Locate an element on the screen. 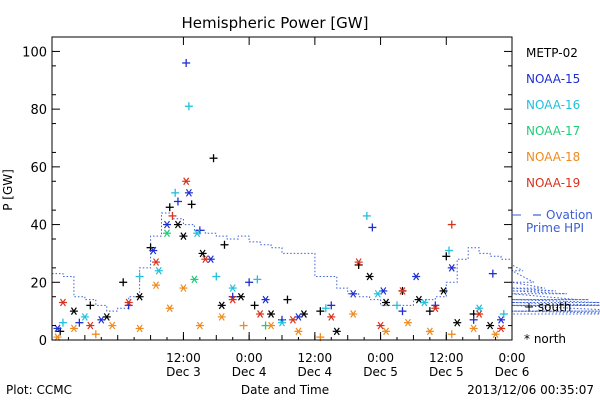  chart-title: Hemispheric Power [GW] is located at coordinates (275, 23).